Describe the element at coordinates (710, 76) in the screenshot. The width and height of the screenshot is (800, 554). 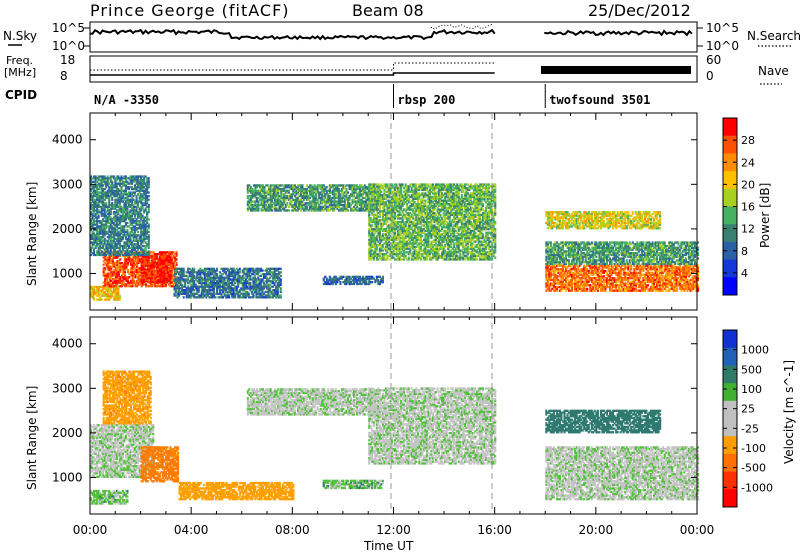
I see `nave-tick-low: 0` at that location.